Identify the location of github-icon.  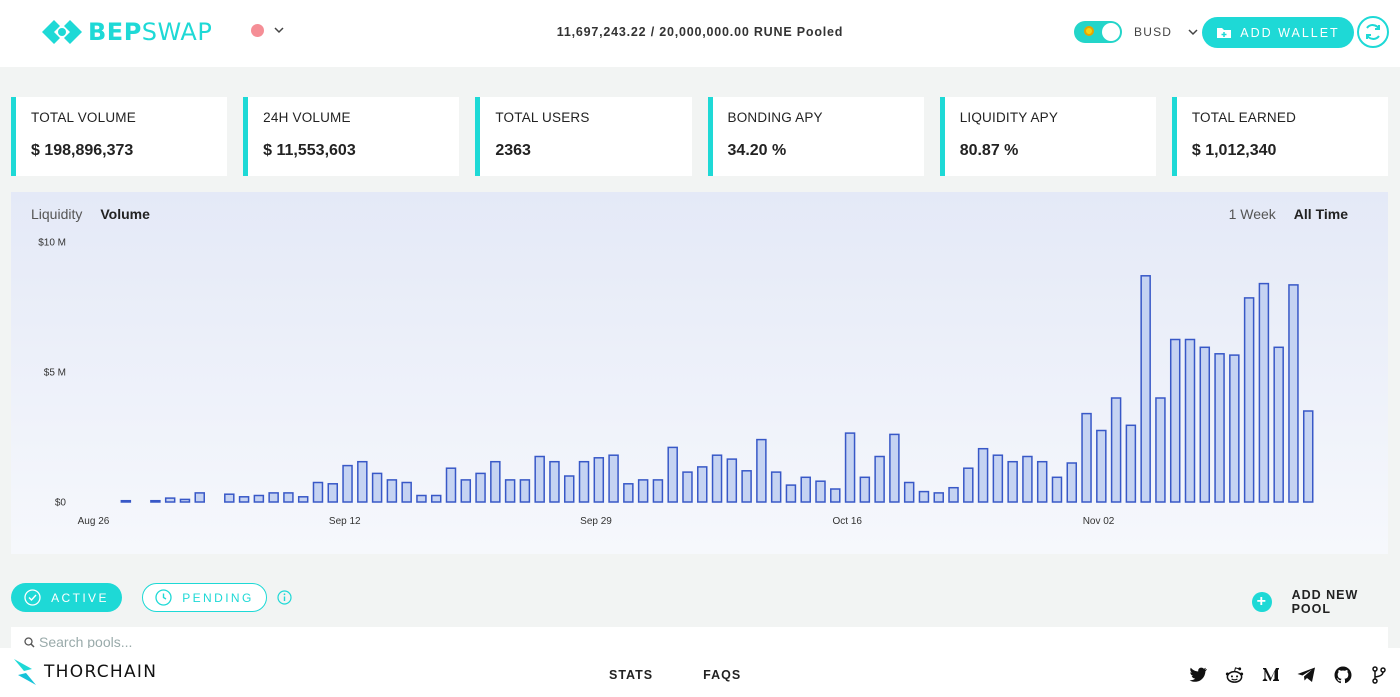
(1342, 674).